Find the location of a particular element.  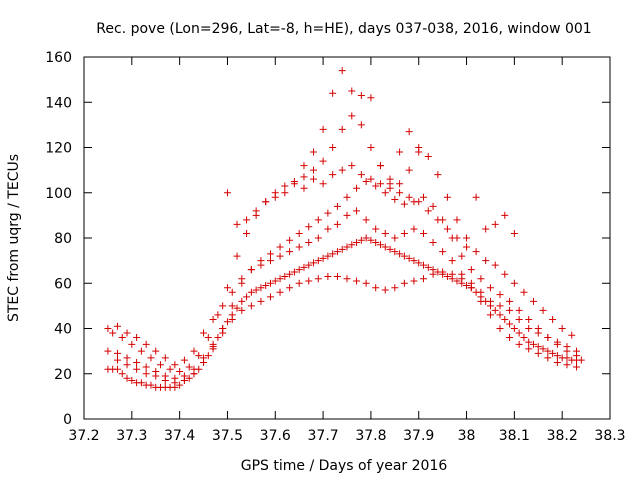

y-tick-label: 60 is located at coordinates (63, 284).